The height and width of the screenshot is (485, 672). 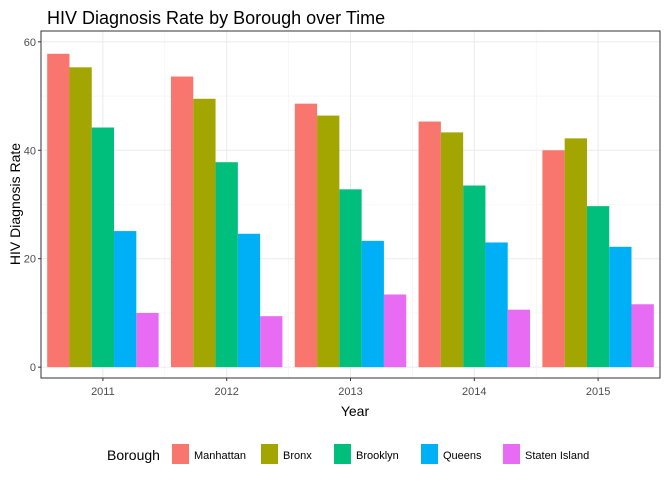 I want to click on y-axis-label: HIV Diagnosis Rate, so click(x=15, y=204).